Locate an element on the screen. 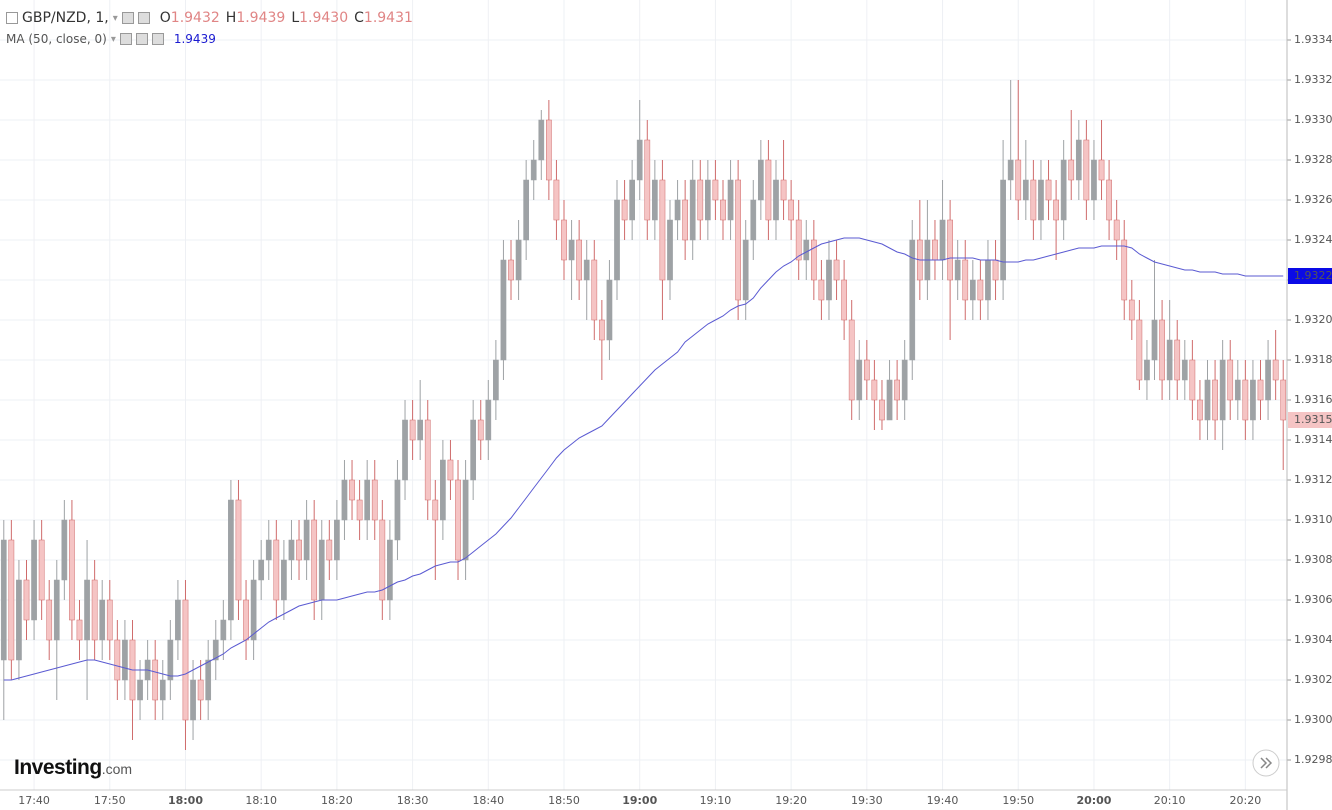  scroll-right-button is located at coordinates (1266, 763).